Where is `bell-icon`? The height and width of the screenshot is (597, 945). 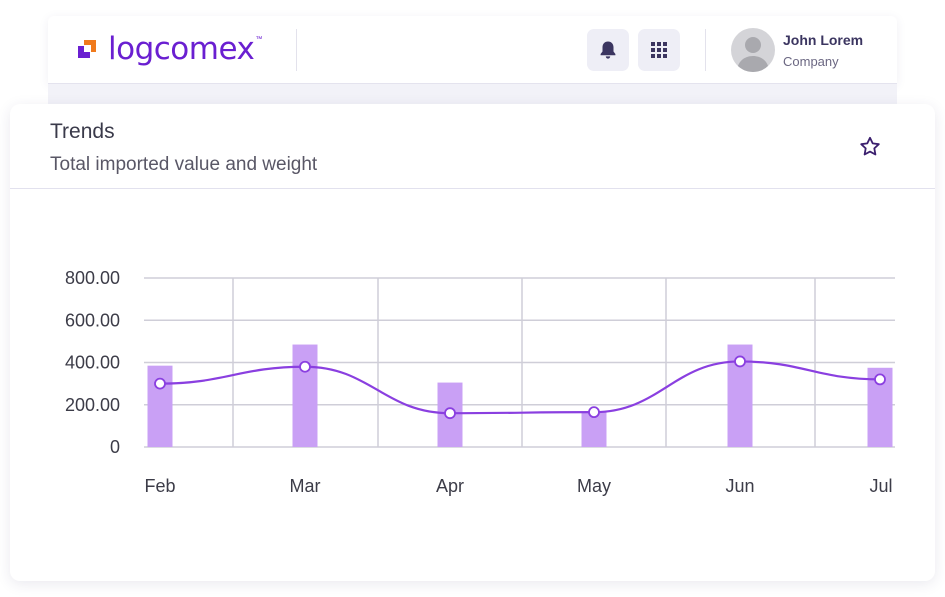
bell-icon is located at coordinates (608, 50).